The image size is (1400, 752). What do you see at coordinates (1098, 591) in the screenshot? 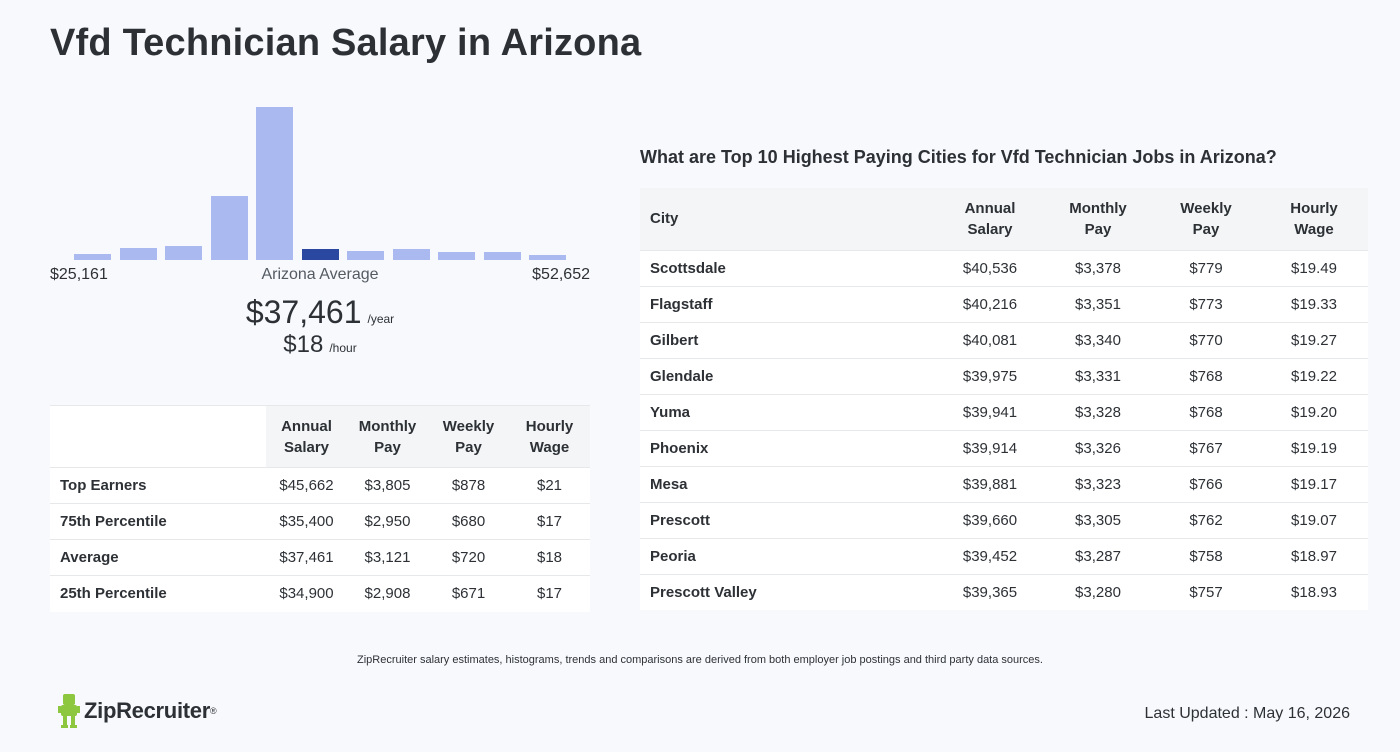
I see `cell-monthly: $3,280` at bounding box center [1098, 591].